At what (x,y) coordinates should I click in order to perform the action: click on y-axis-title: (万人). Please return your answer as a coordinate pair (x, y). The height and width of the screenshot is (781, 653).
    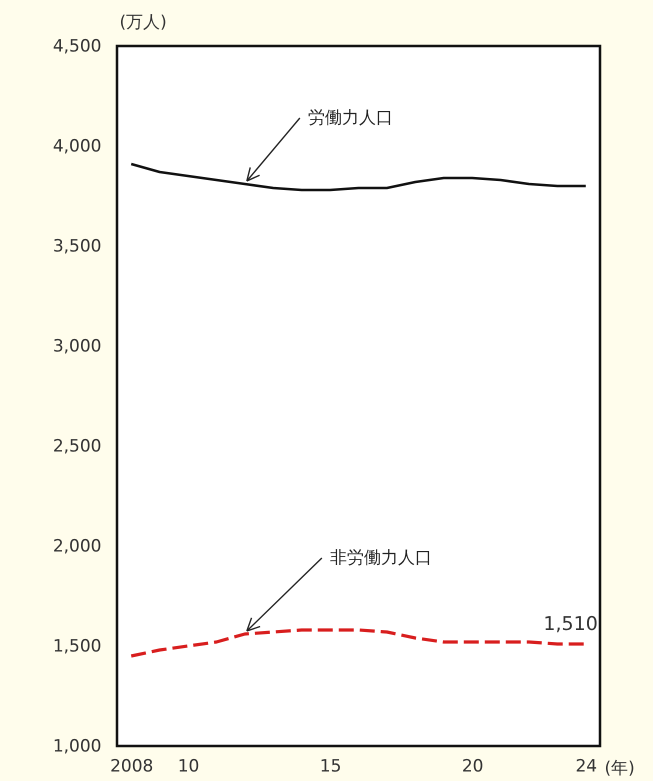
    Looking at the image, I should click on (143, 22).